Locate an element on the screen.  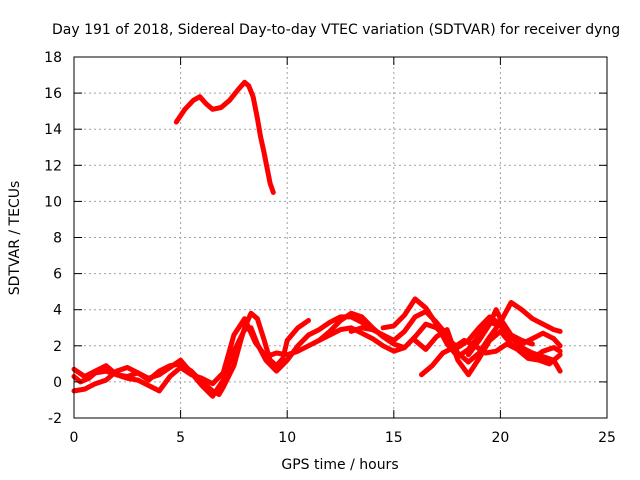
x-tick-label: 10 is located at coordinates (287, 438).